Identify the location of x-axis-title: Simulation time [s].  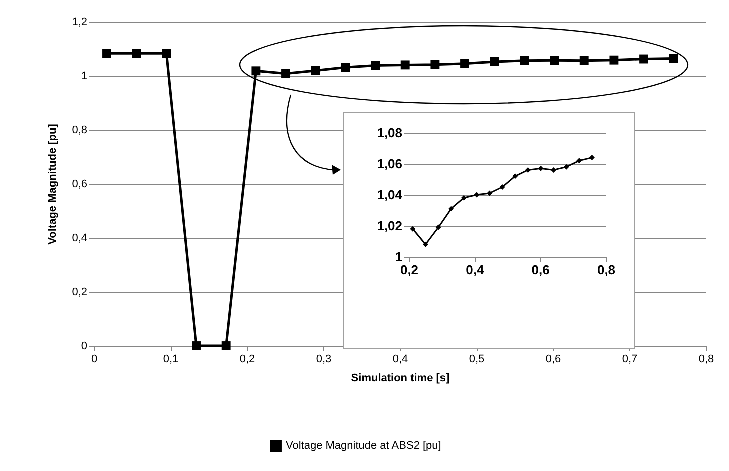
(400, 378).